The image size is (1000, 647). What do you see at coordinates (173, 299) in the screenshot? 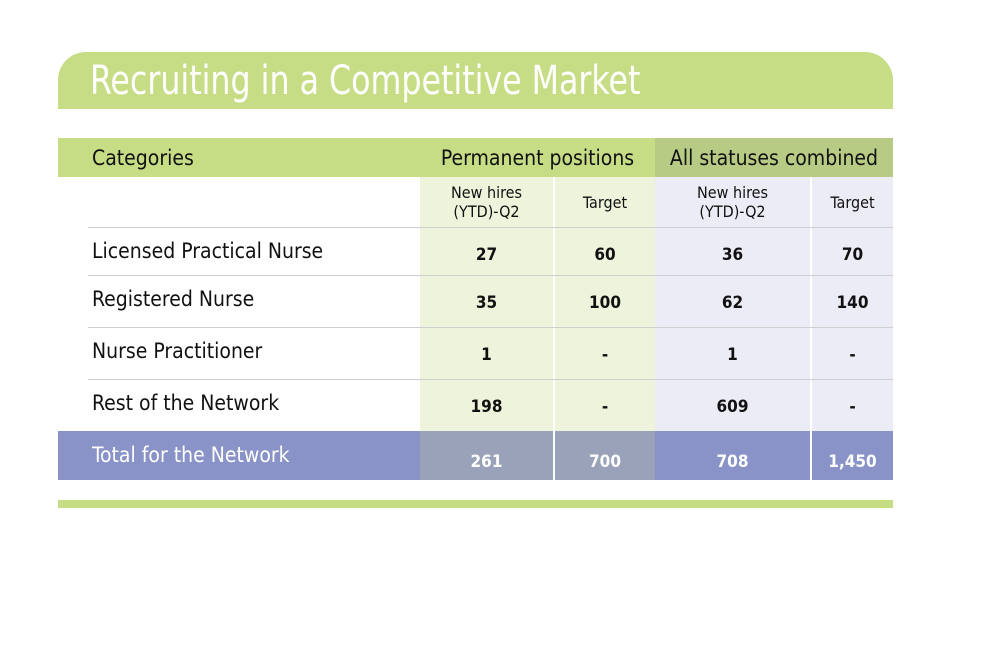
I see `row-label: Registered Nurse` at bounding box center [173, 299].